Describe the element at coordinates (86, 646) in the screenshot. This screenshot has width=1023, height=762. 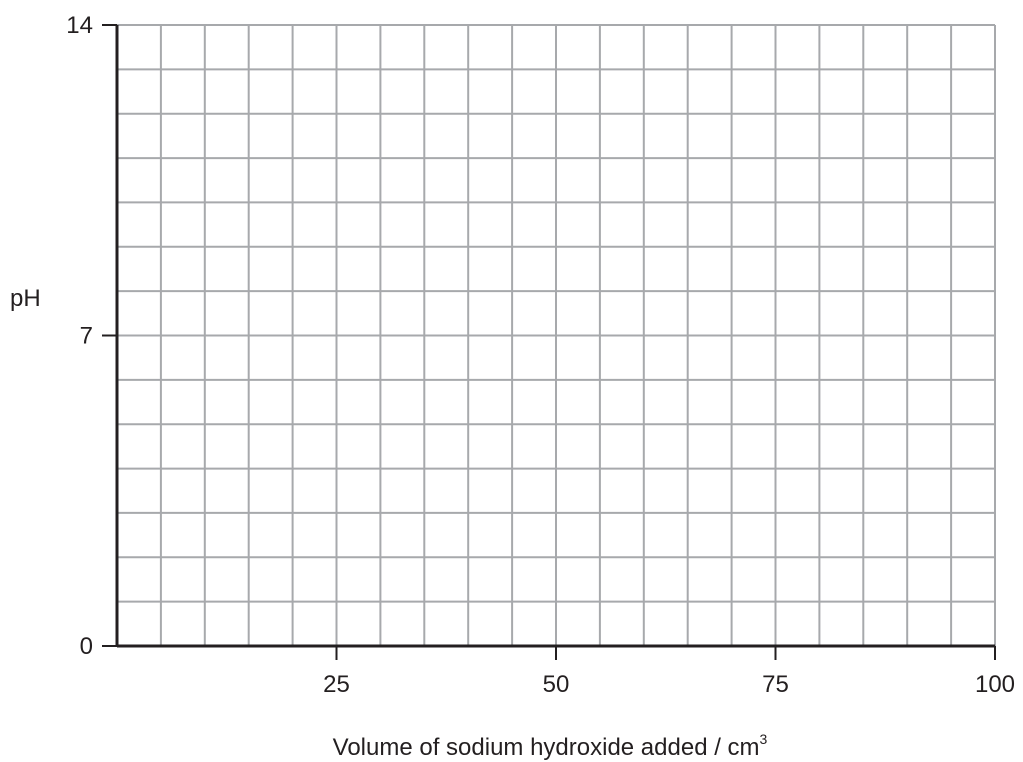
I see `y-tick-label: 0` at that location.